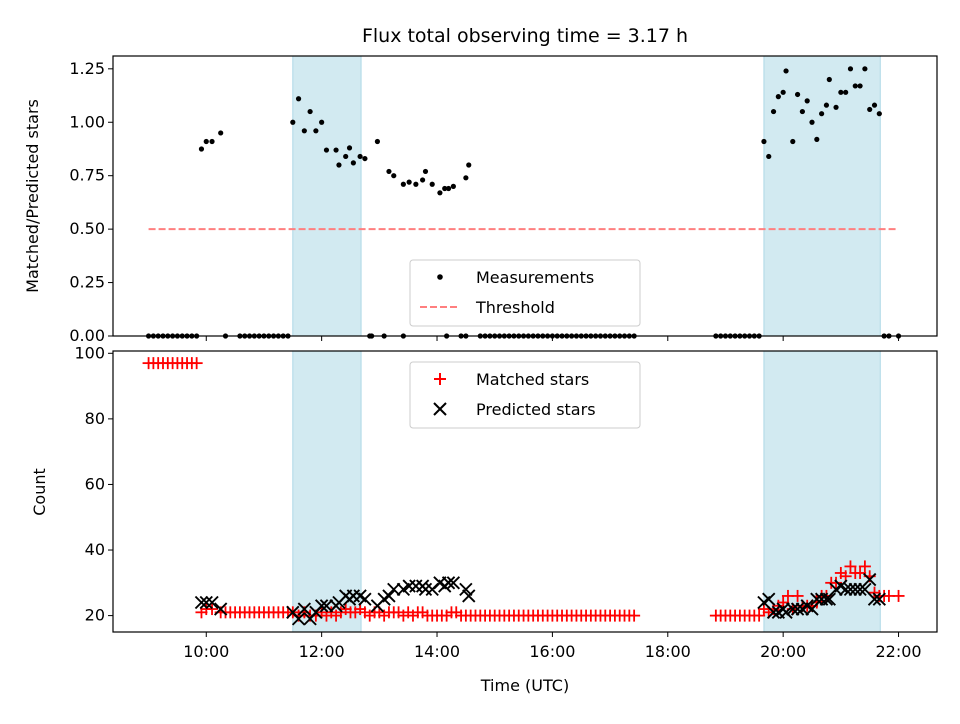  Describe the element at coordinates (552, 646) in the screenshot. I see `bottom-x-ticks: 10:00 12:00 14:00 16:00 18:00 20:00 22:00` at that location.